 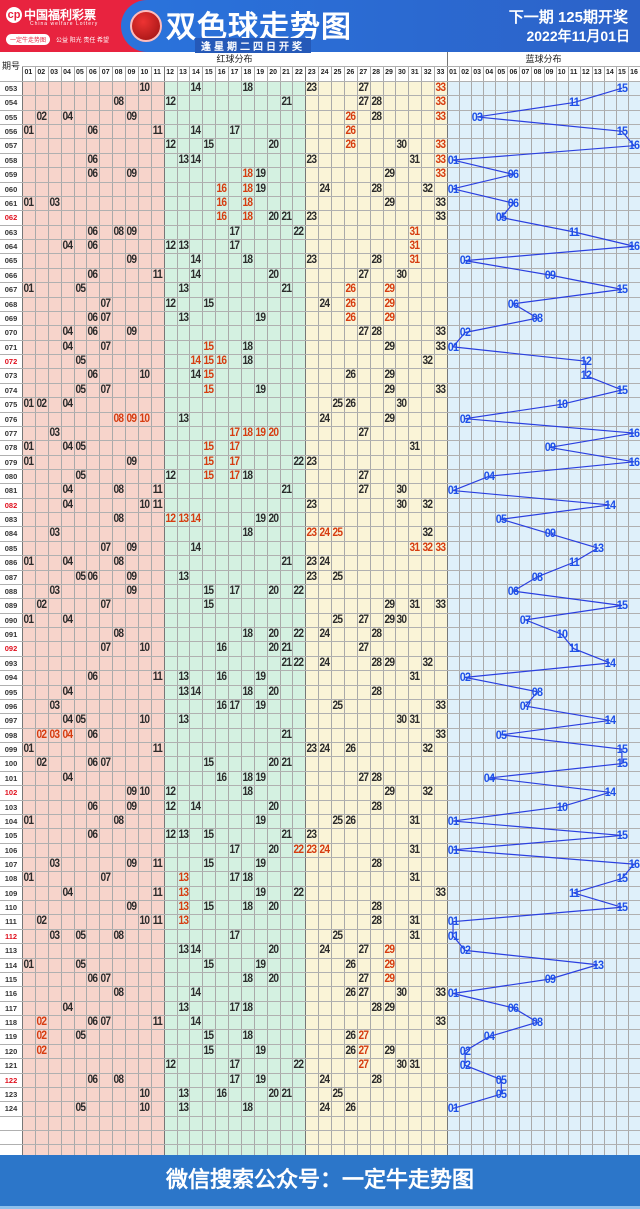 What do you see at coordinates (489, 73) in the screenshot?
I see `blue-column-header: 04` at bounding box center [489, 73].